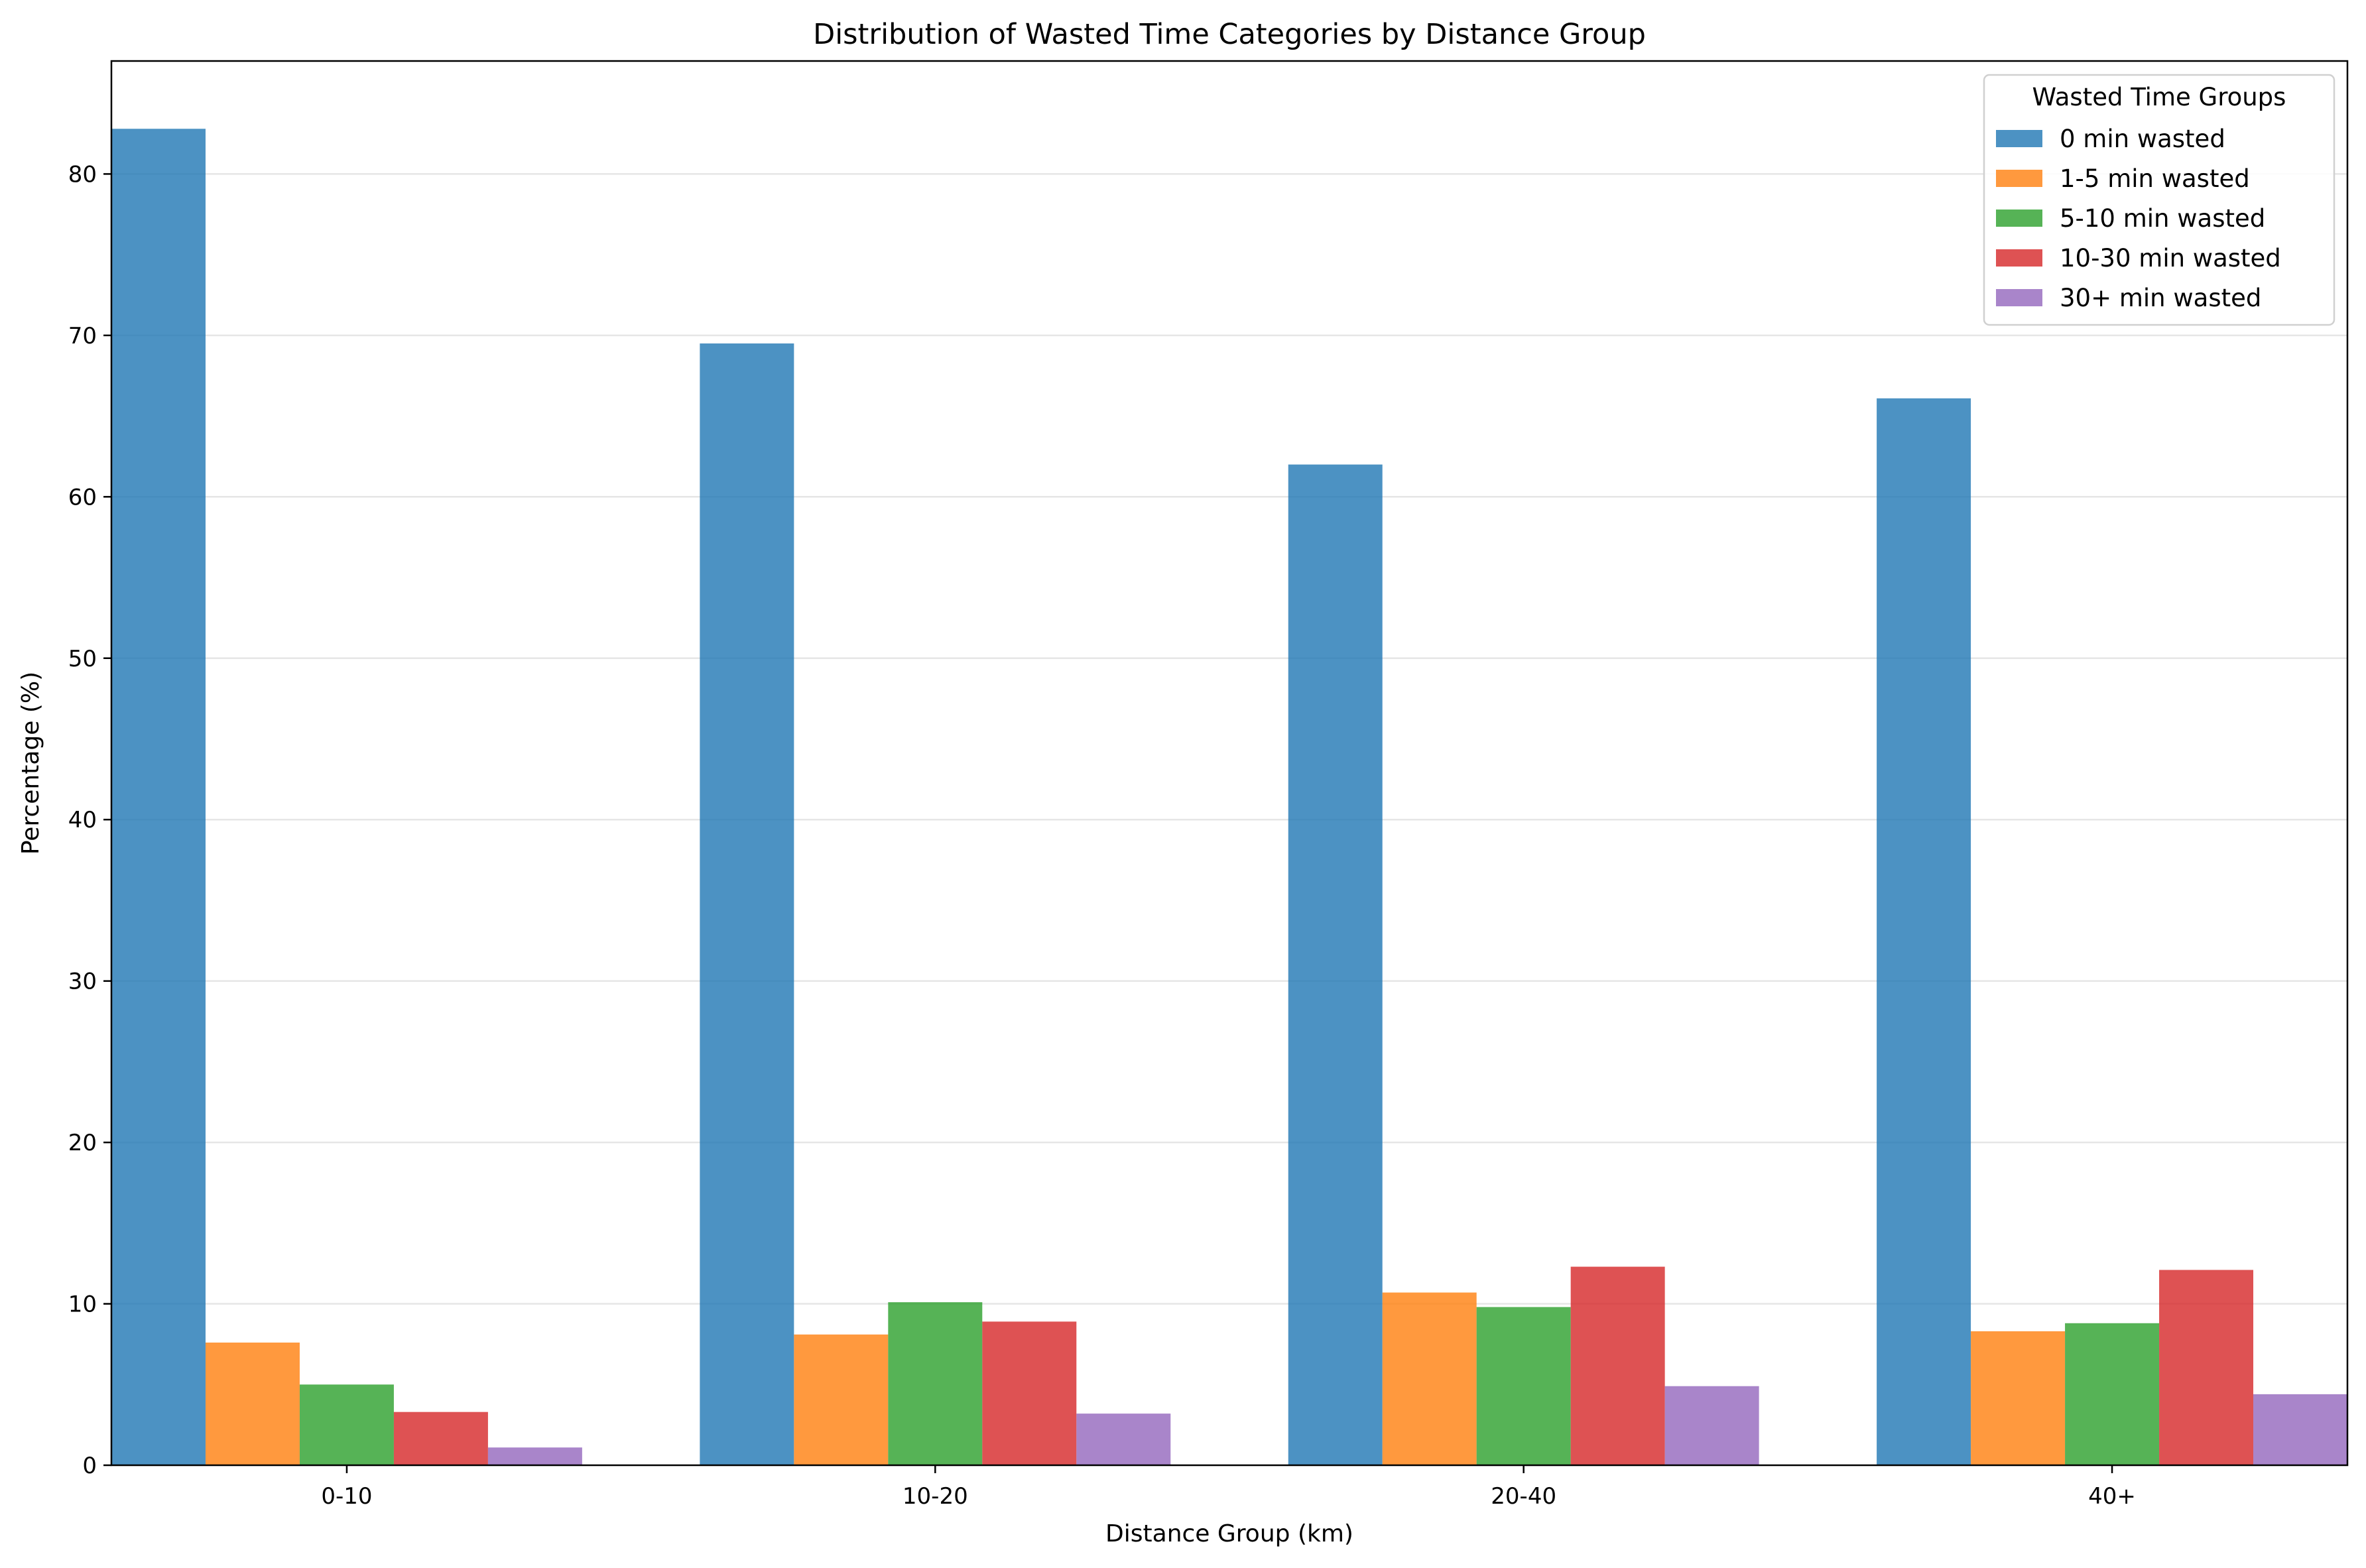 The width and height of the screenshot is (2366, 1568). I want to click on legend-label: 5-10 min wasted, so click(2162, 218).